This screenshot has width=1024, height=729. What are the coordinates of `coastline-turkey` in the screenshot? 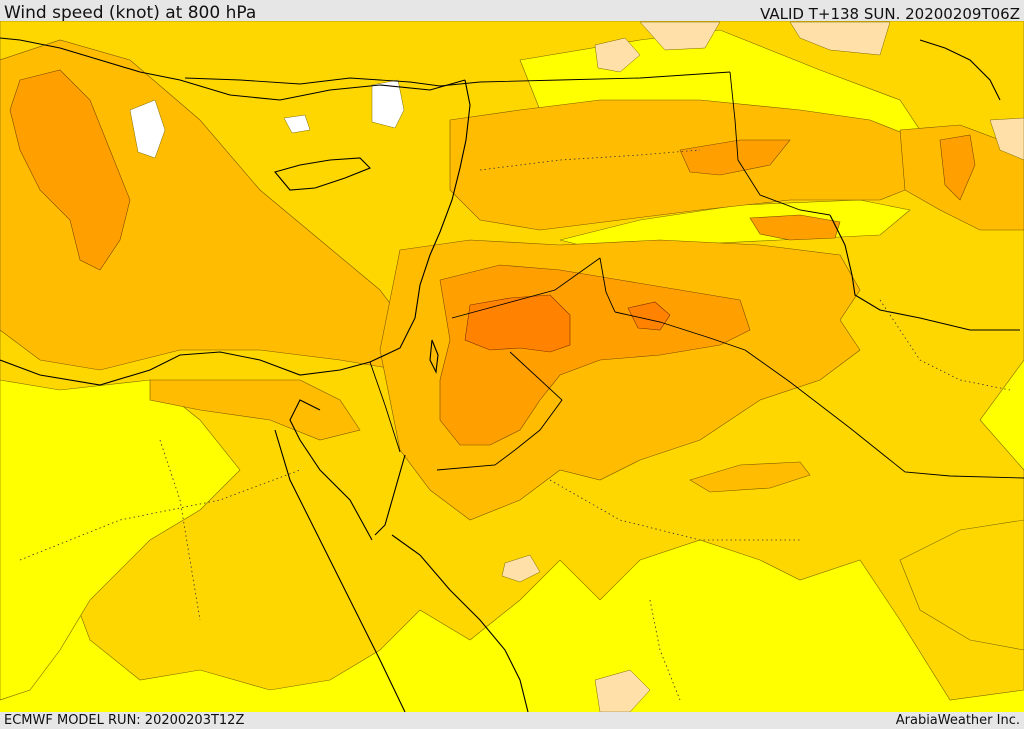 It's located at (233, 69).